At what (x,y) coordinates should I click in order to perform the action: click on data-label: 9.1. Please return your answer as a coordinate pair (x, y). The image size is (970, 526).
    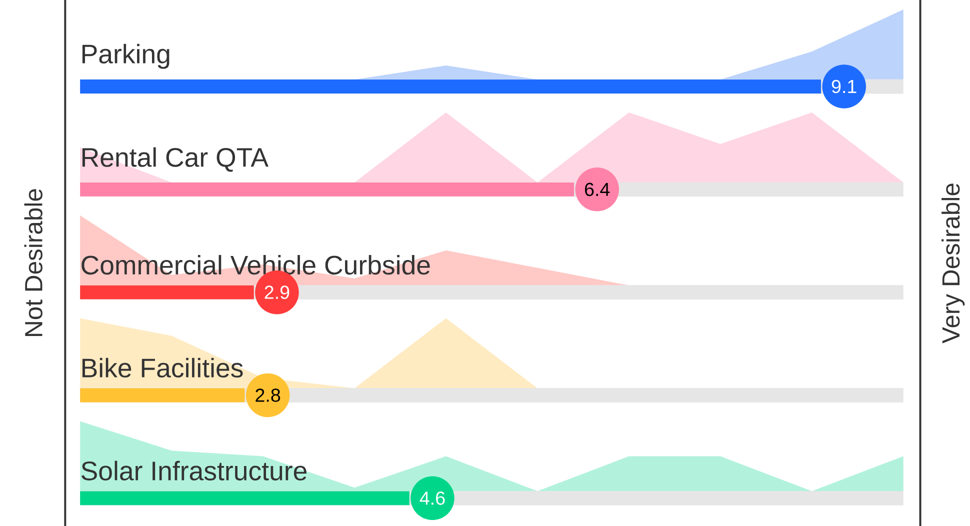
    Looking at the image, I should click on (844, 87).